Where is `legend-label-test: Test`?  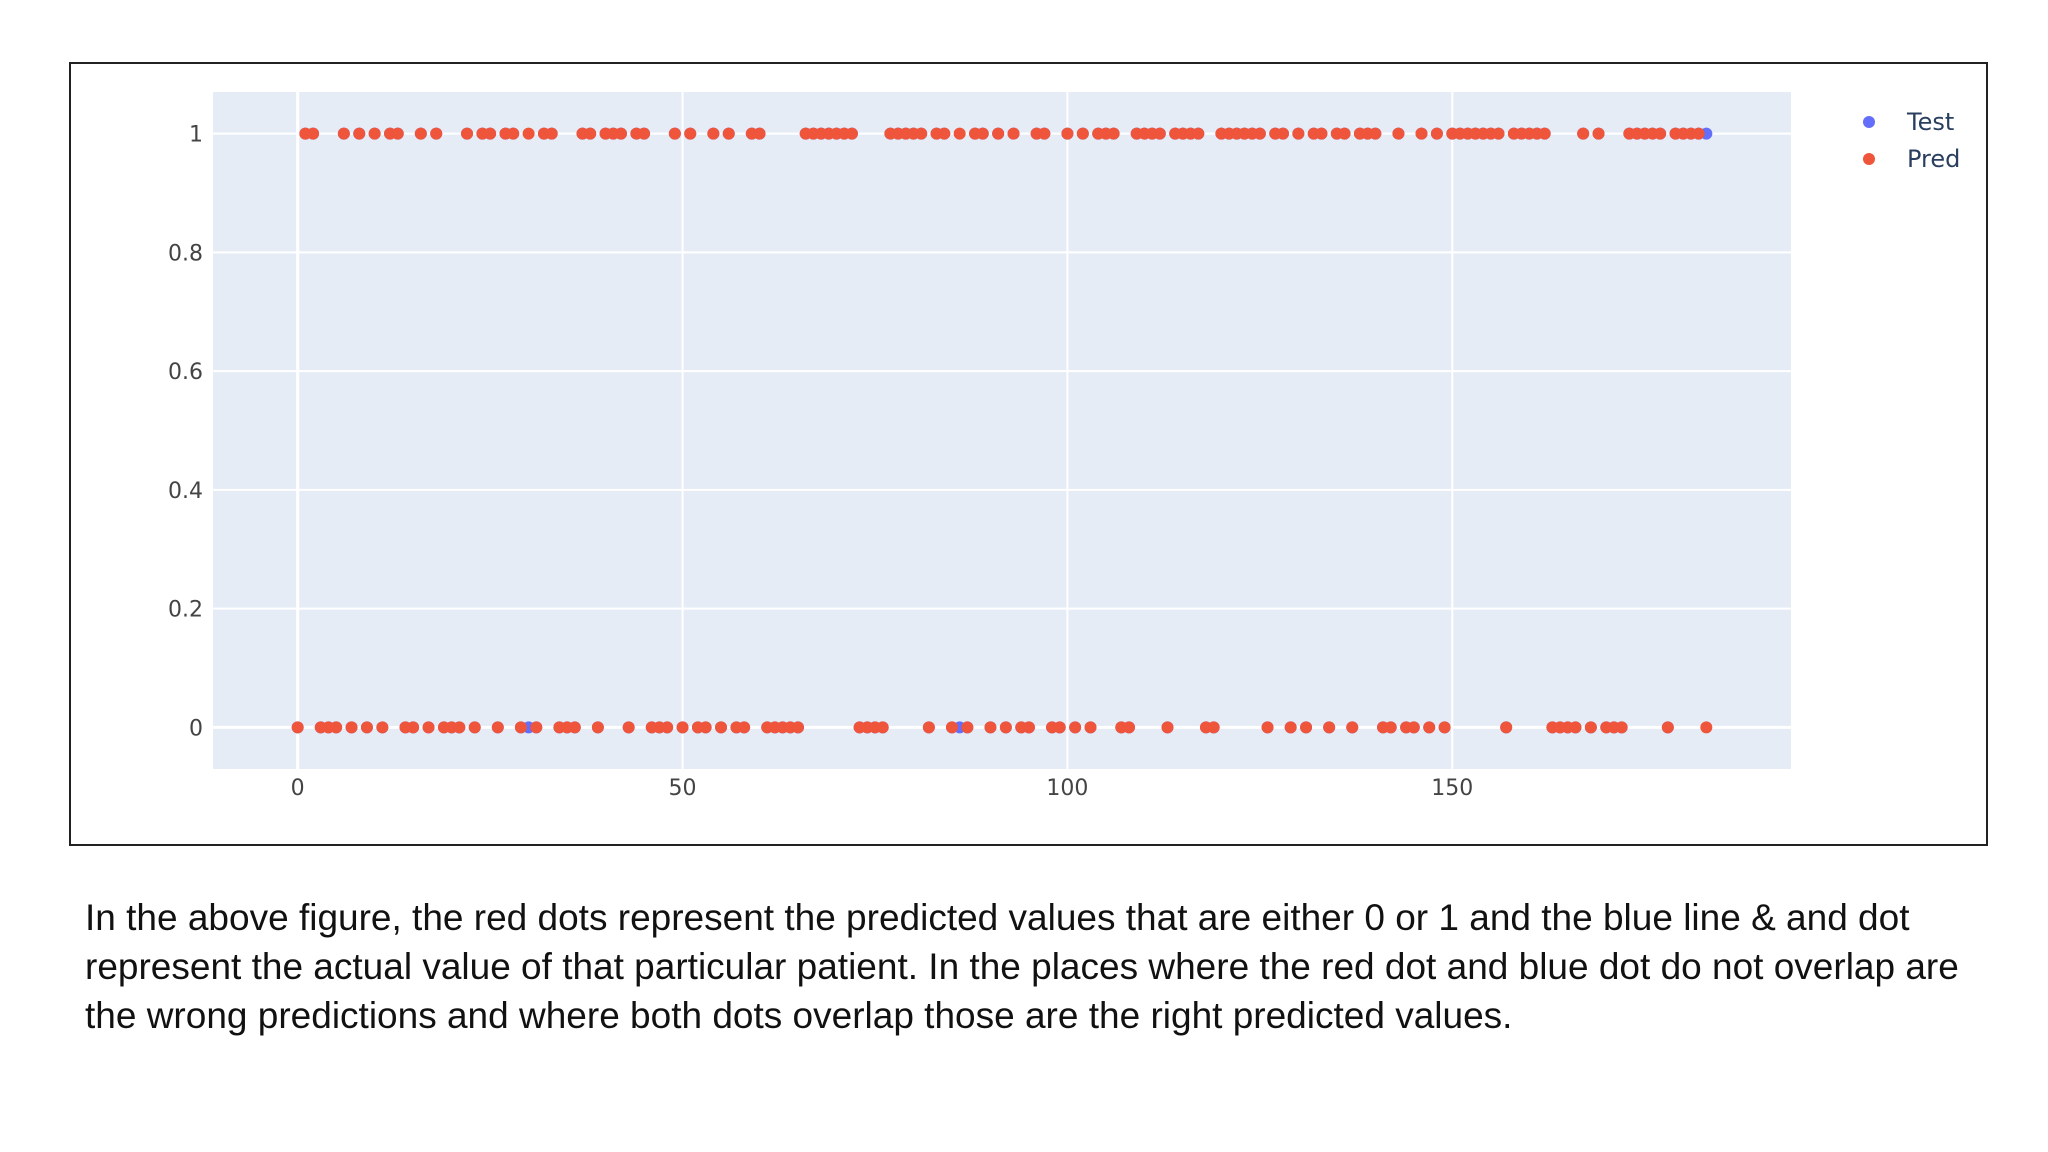 legend-label-test: Test is located at coordinates (1930, 122).